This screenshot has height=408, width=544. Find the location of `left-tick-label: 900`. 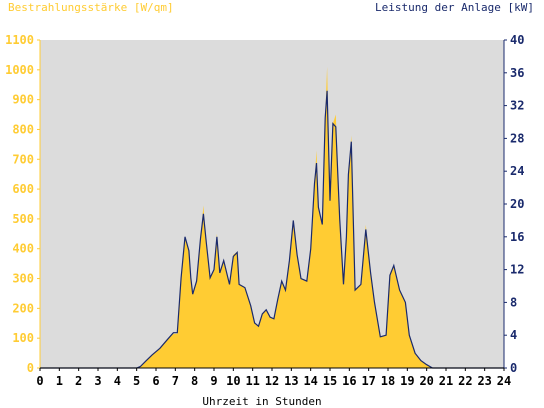

left-tick-label: 900 is located at coordinates (23, 100).